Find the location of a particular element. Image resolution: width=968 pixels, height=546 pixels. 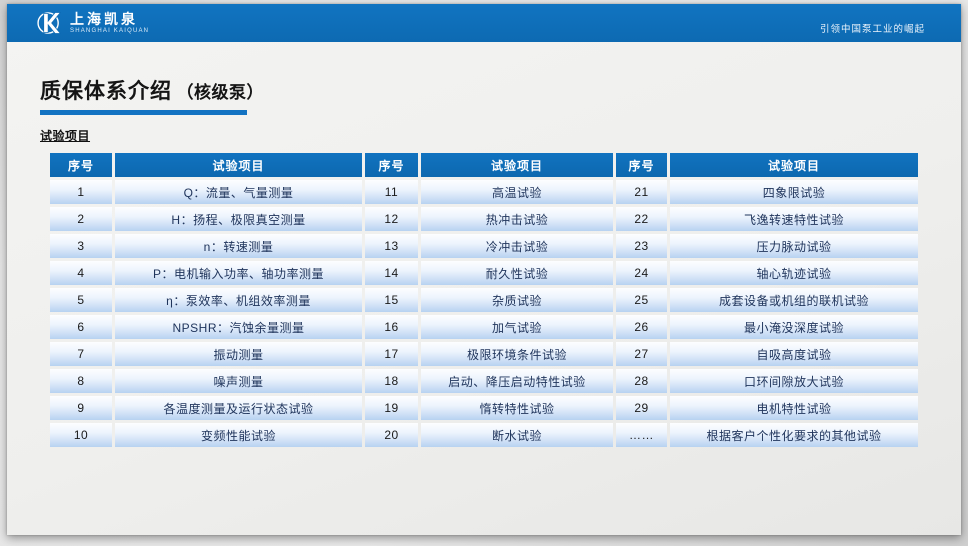

title-block: 质保体系介绍 （核级泵） is located at coordinates (484, 95).